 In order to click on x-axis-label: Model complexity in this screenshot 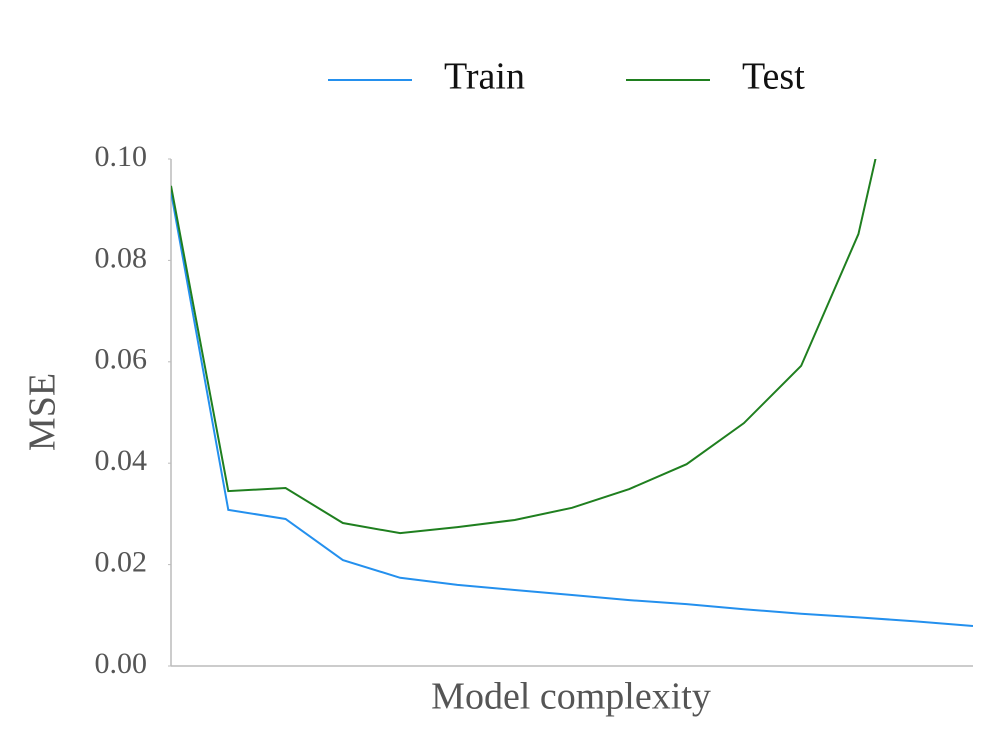, I will do `click(571, 697)`.